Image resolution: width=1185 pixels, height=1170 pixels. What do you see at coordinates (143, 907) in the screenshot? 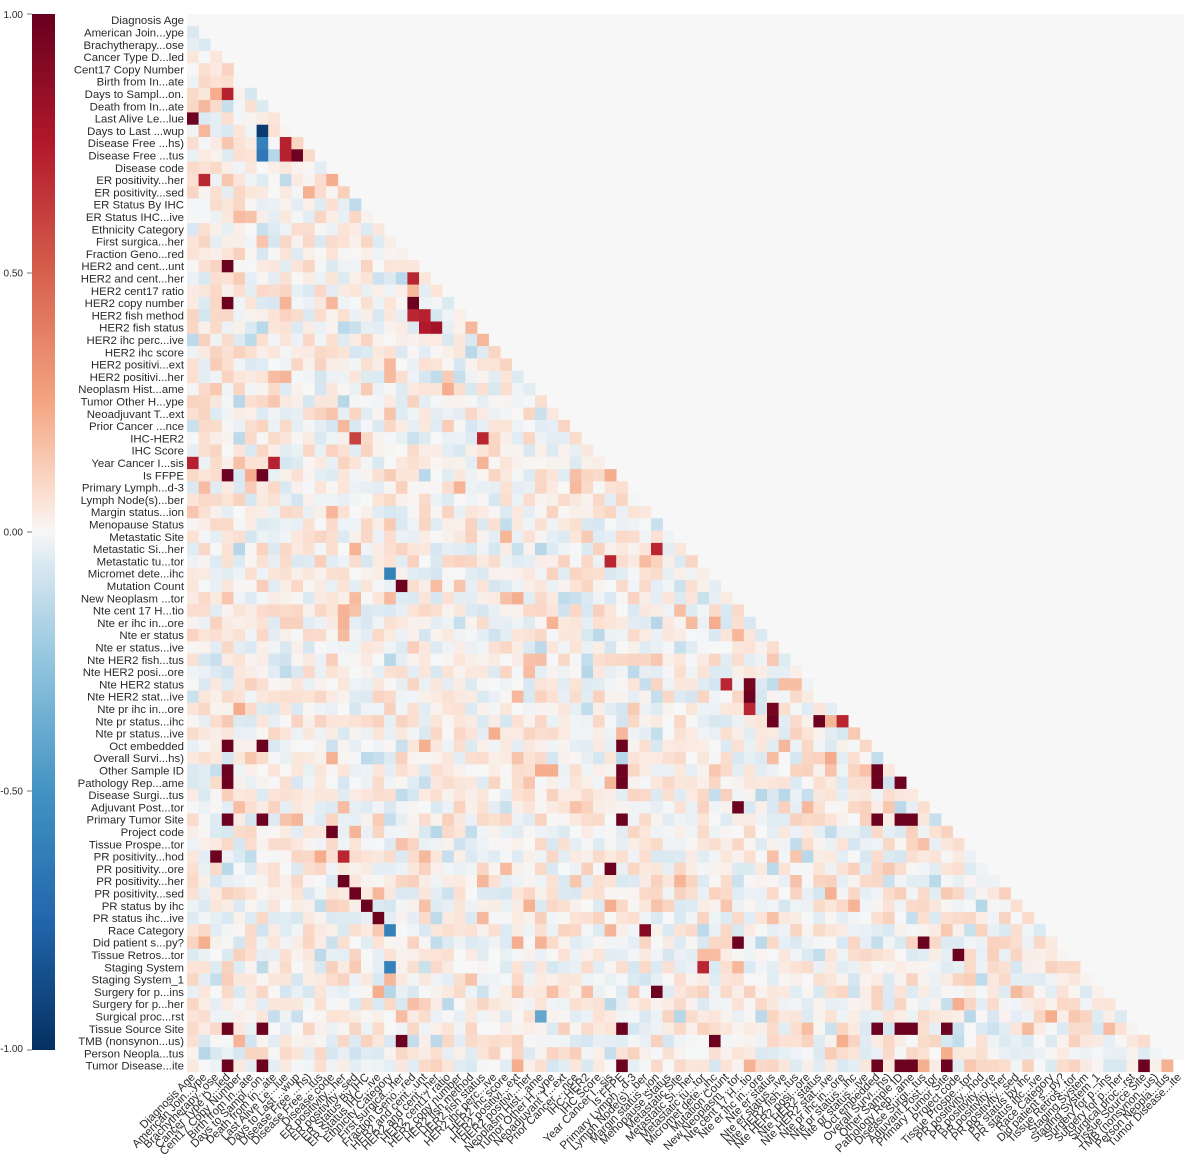
I see `y-tick-label: PR status by ihc` at bounding box center [143, 907].